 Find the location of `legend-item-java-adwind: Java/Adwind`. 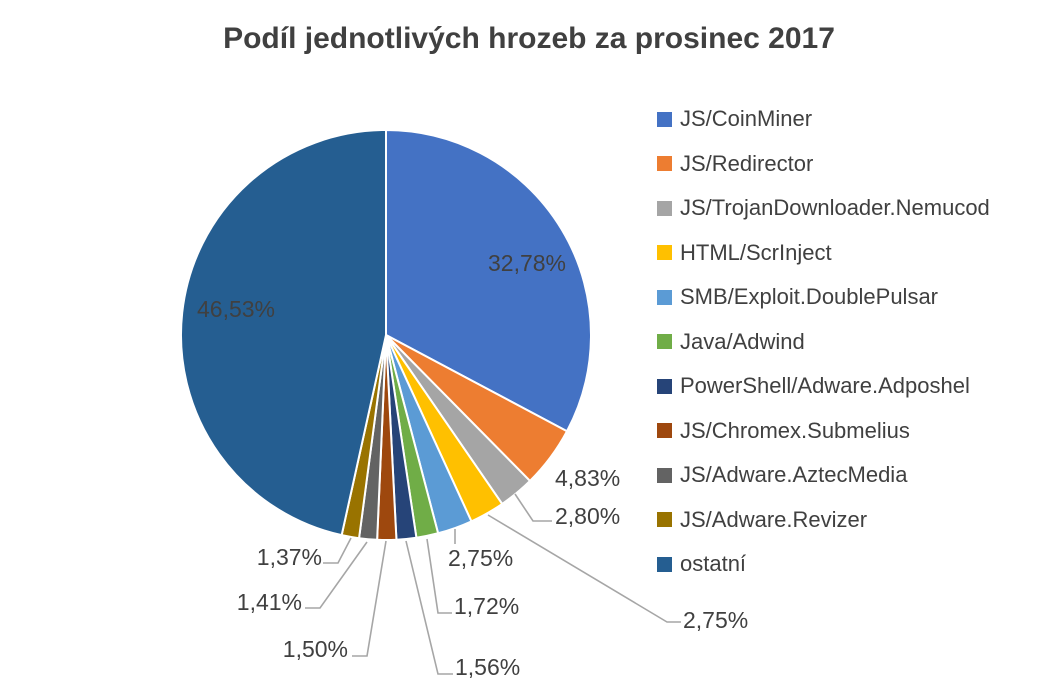

legend-item-java-adwind: Java/Adwind is located at coordinates (823, 342).